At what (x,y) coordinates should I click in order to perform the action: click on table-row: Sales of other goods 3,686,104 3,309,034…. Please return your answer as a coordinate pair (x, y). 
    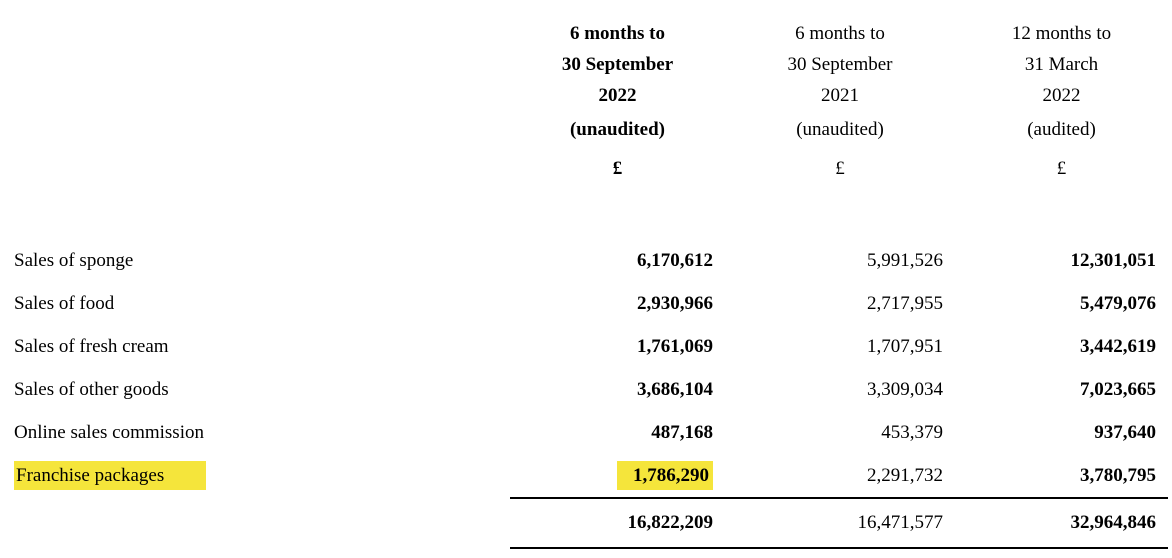
    Looking at the image, I should click on (591, 389).